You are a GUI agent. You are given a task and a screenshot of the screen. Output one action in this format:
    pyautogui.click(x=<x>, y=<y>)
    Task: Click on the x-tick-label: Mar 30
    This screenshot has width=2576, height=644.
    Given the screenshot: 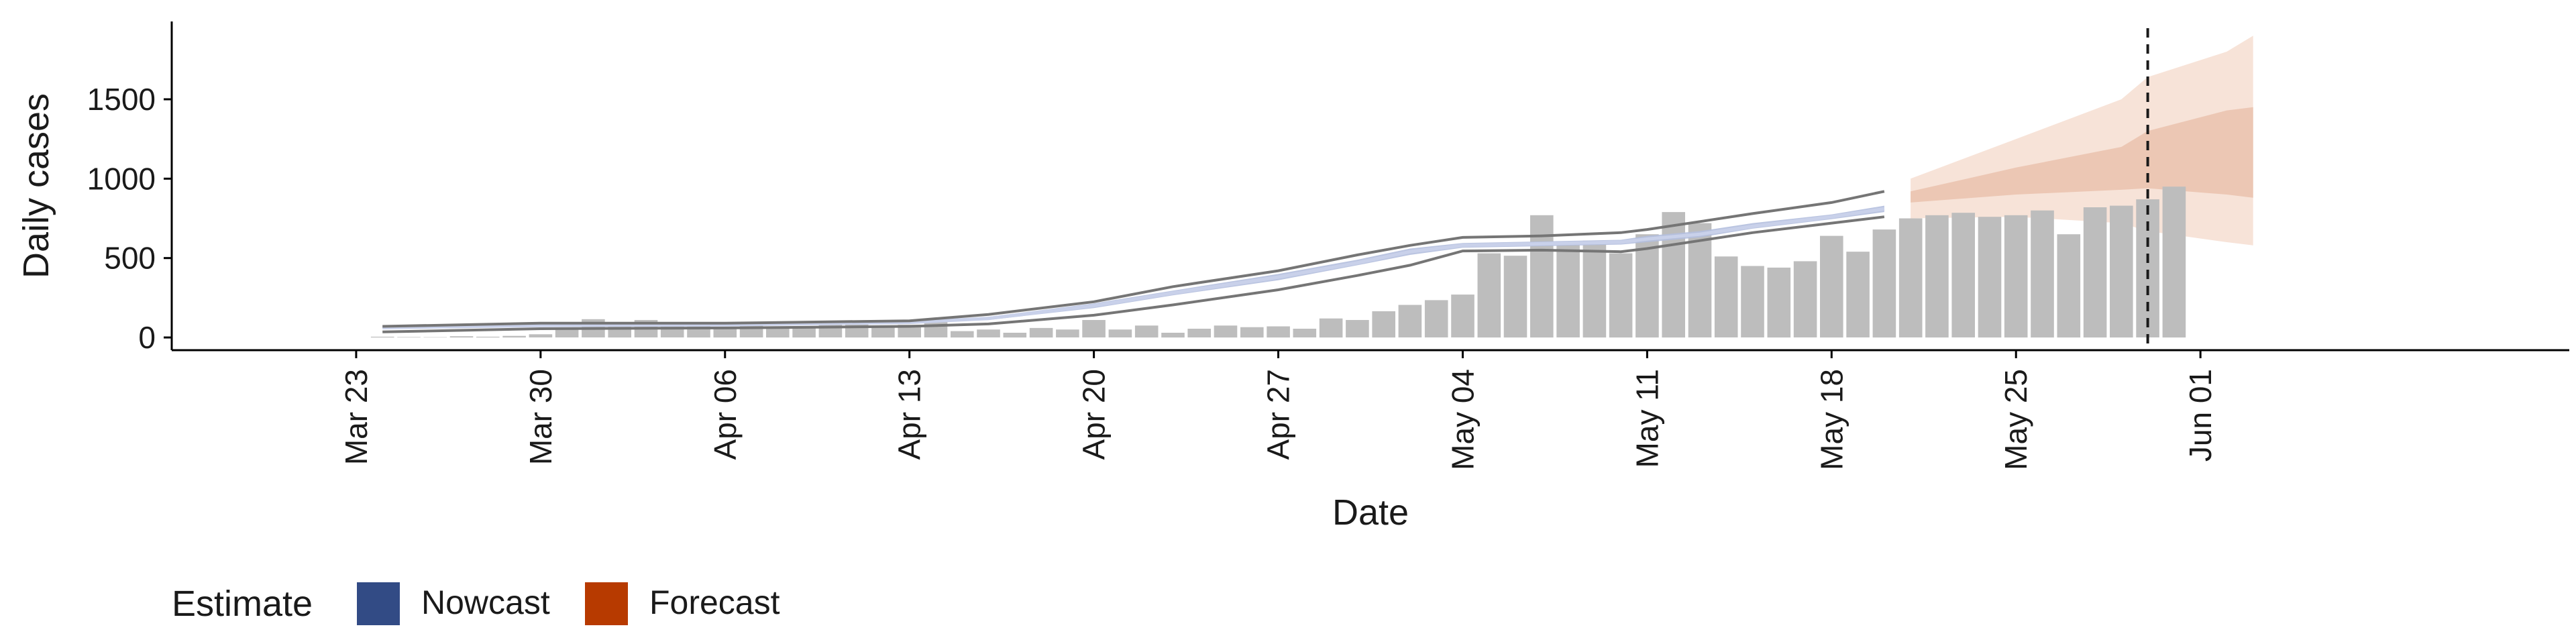 What is the action you would take?
    pyautogui.click(x=540, y=417)
    